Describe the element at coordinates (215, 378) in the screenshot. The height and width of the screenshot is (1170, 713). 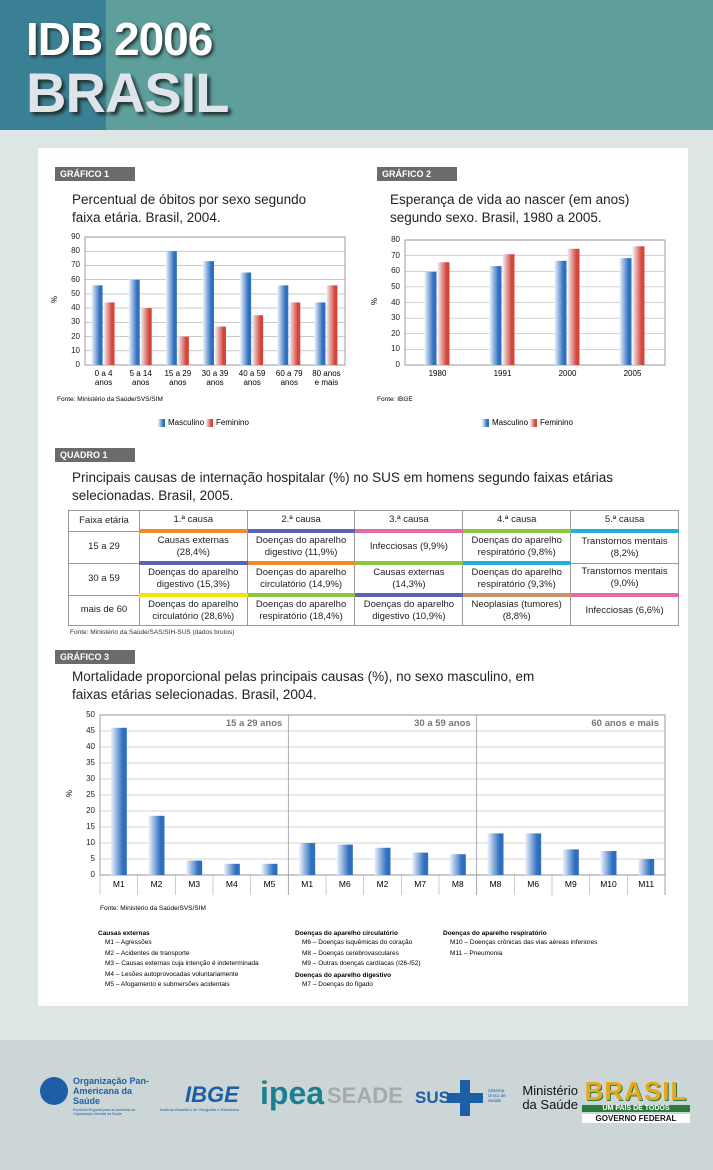
I see `x-tick-label: 30 a 39 anos` at that location.